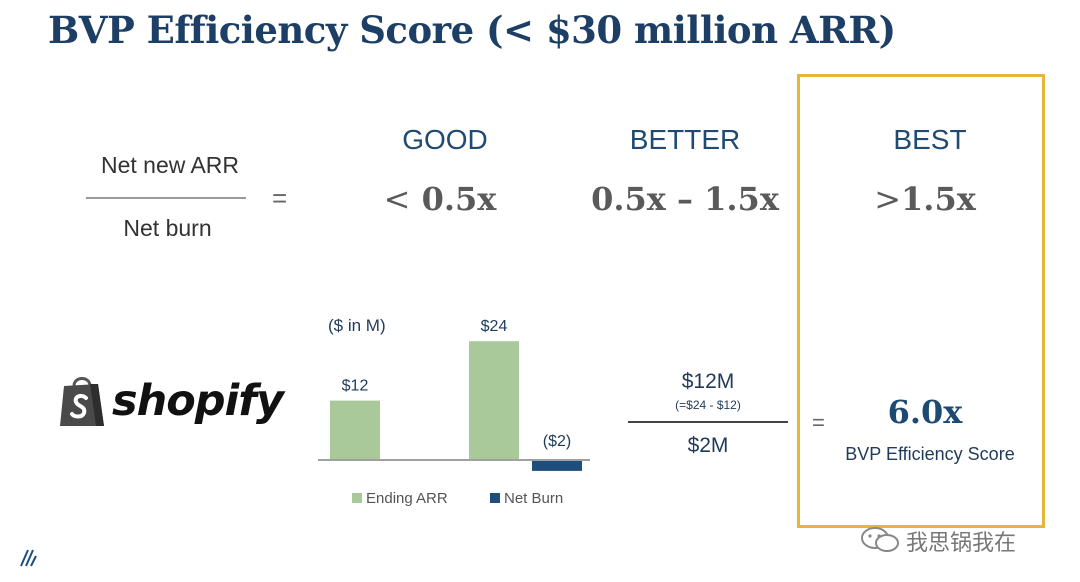 The image size is (1080, 582). What do you see at coordinates (708, 405) in the screenshot?
I see `calc-numerator-note: (=$24 - $12)` at bounding box center [708, 405].